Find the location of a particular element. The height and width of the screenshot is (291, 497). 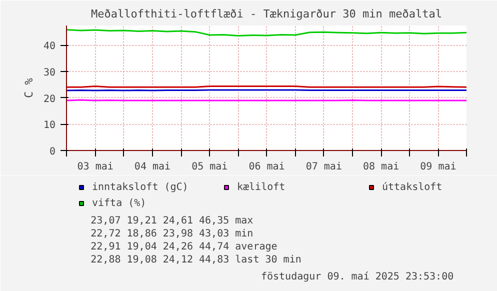

x-tick-label: 06 mai is located at coordinates (266, 167).